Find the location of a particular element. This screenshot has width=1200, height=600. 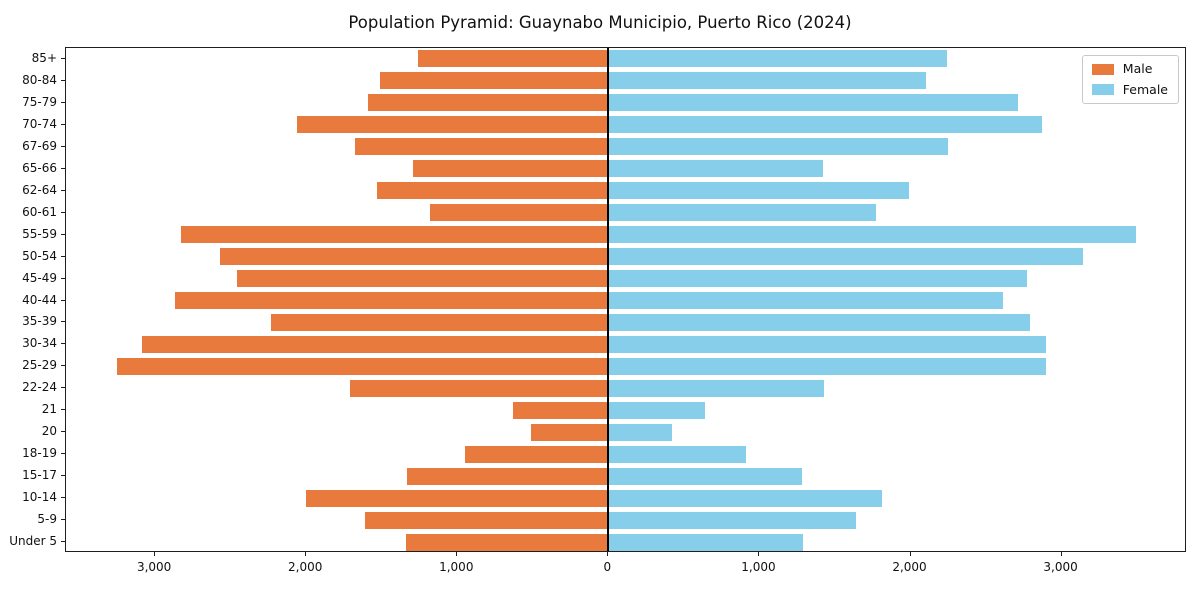

y-tick-label-30-34: 30-34 is located at coordinates (39, 343).